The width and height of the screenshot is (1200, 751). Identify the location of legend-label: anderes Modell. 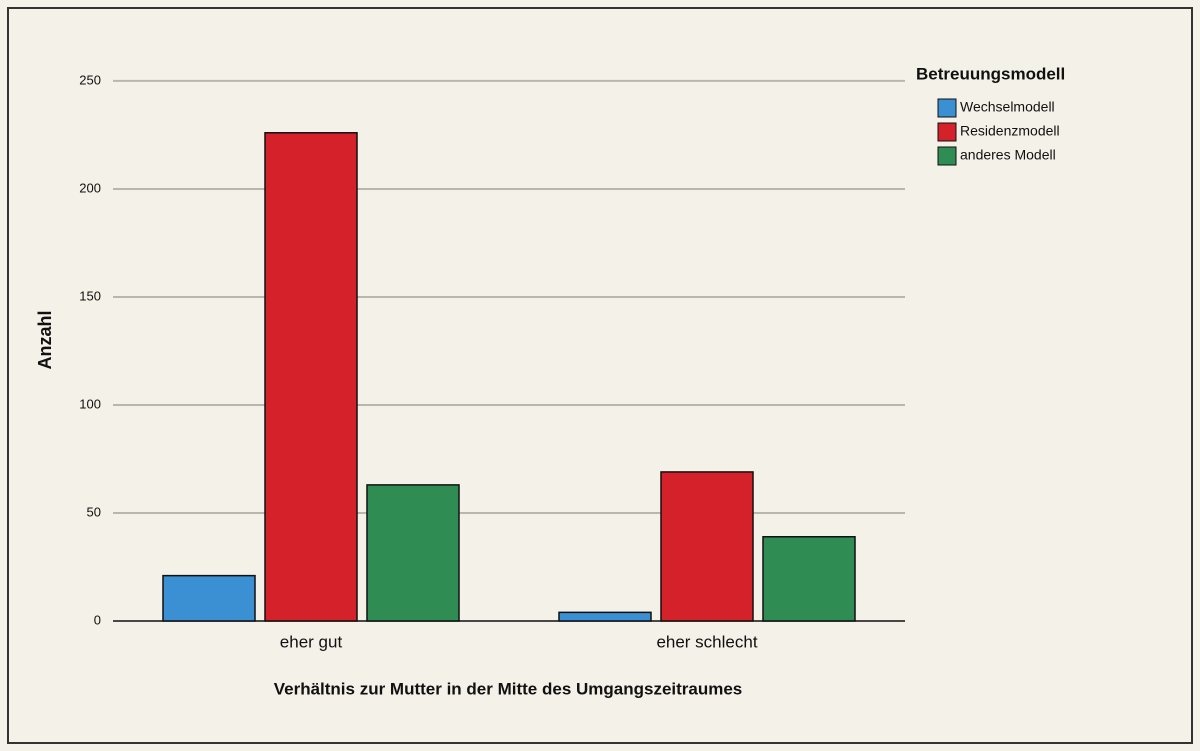
(1008, 155).